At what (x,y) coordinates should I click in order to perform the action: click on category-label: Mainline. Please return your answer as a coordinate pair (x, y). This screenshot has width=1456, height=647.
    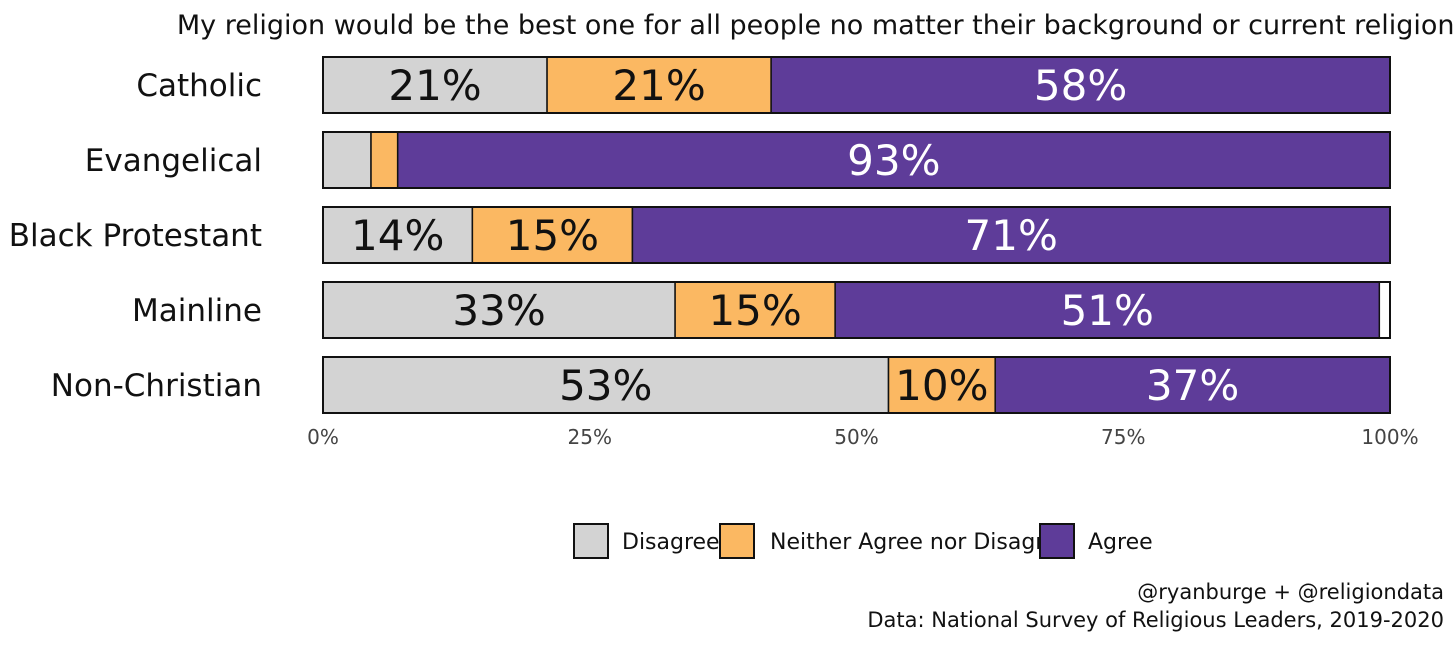
    Looking at the image, I should click on (197, 311).